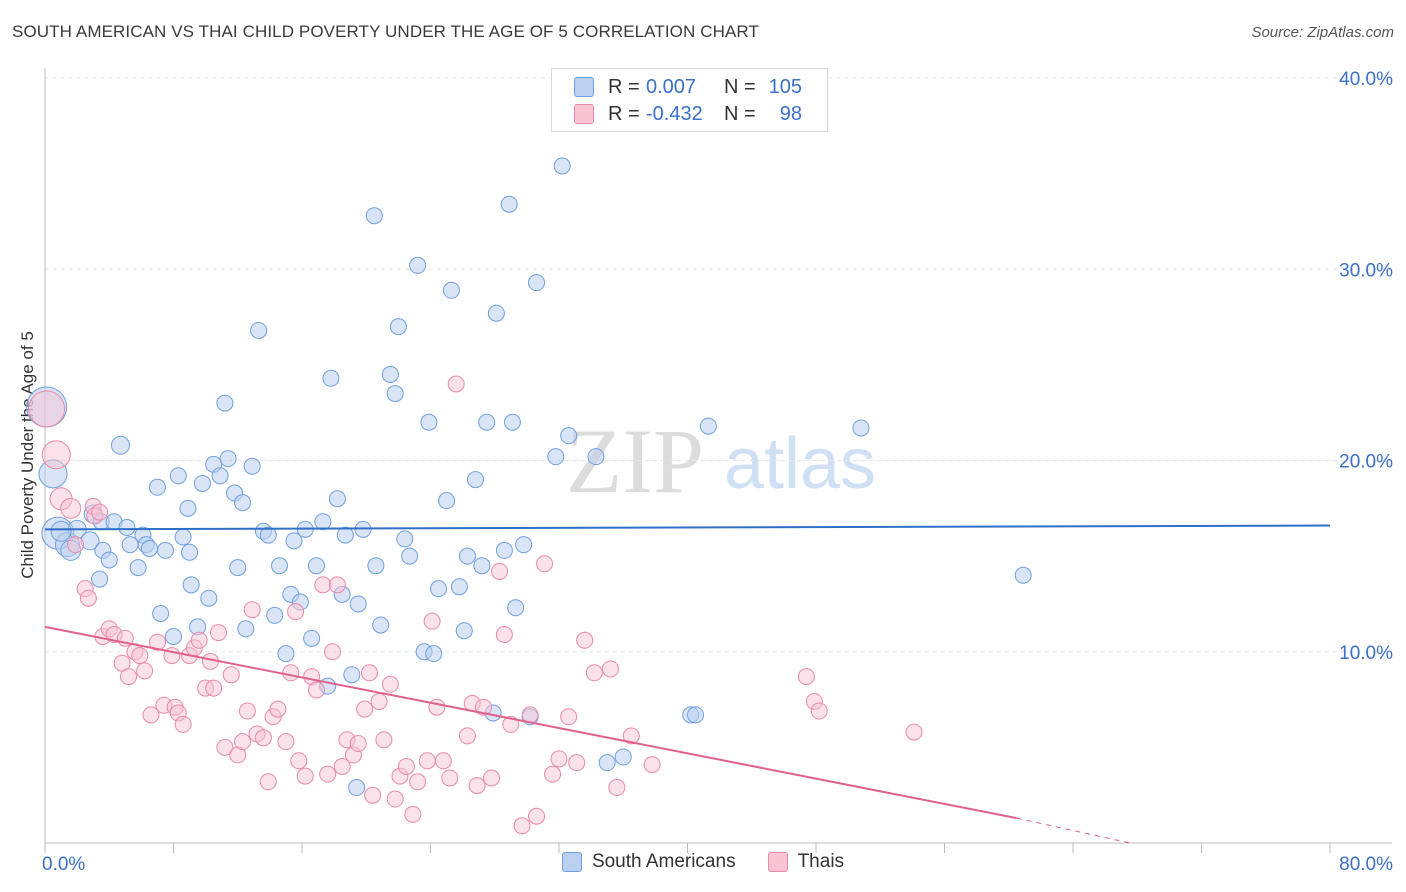 This screenshot has width=1406, height=892. I want to click on source-label: Source: ZipAtlas.com, so click(1322, 32).